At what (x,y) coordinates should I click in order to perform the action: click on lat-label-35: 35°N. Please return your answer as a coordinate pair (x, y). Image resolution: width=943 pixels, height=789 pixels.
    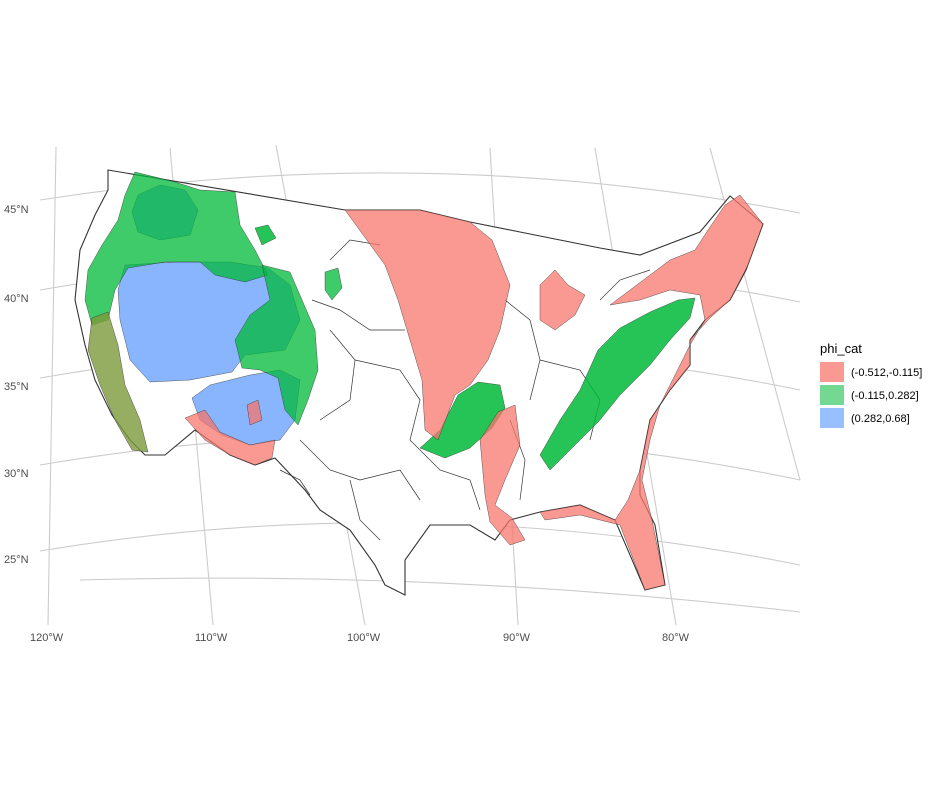
    Looking at the image, I should click on (16, 387).